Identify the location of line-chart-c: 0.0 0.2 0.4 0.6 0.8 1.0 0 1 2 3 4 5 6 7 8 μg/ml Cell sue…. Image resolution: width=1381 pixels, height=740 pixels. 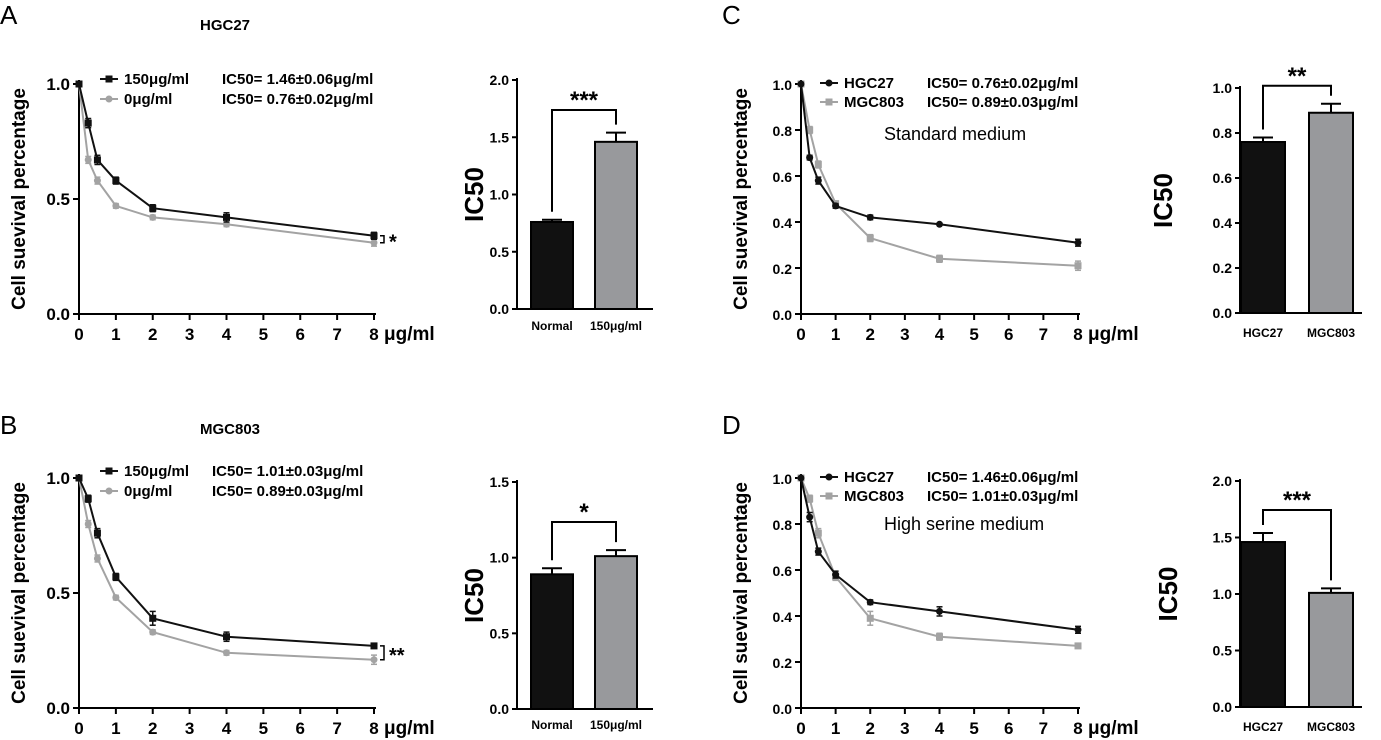
(935, 210).